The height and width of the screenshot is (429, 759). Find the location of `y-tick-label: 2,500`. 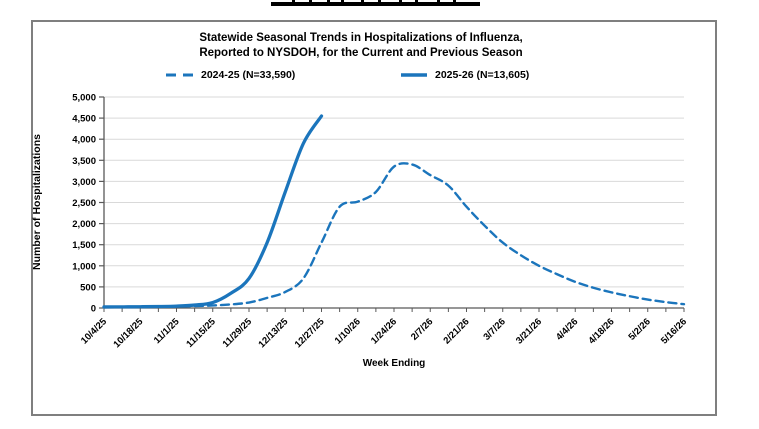

y-tick-label: 2,500 is located at coordinates (84, 203).